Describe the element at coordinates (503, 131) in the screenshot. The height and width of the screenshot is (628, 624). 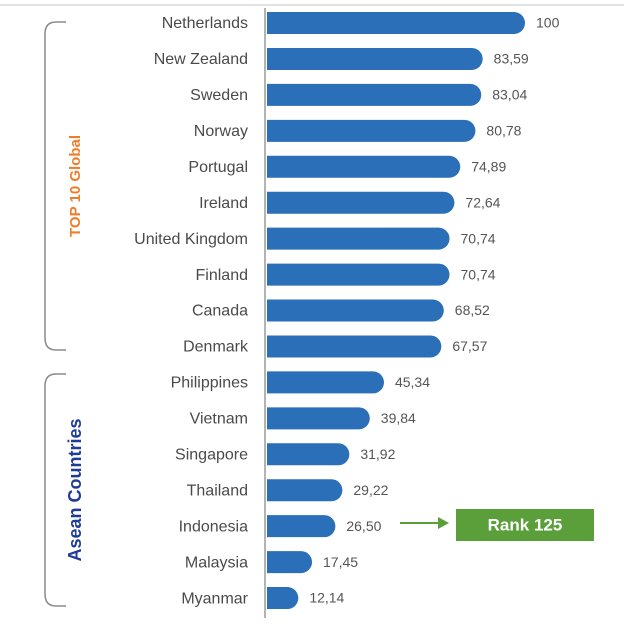
I see `value-label: 80,78` at that location.